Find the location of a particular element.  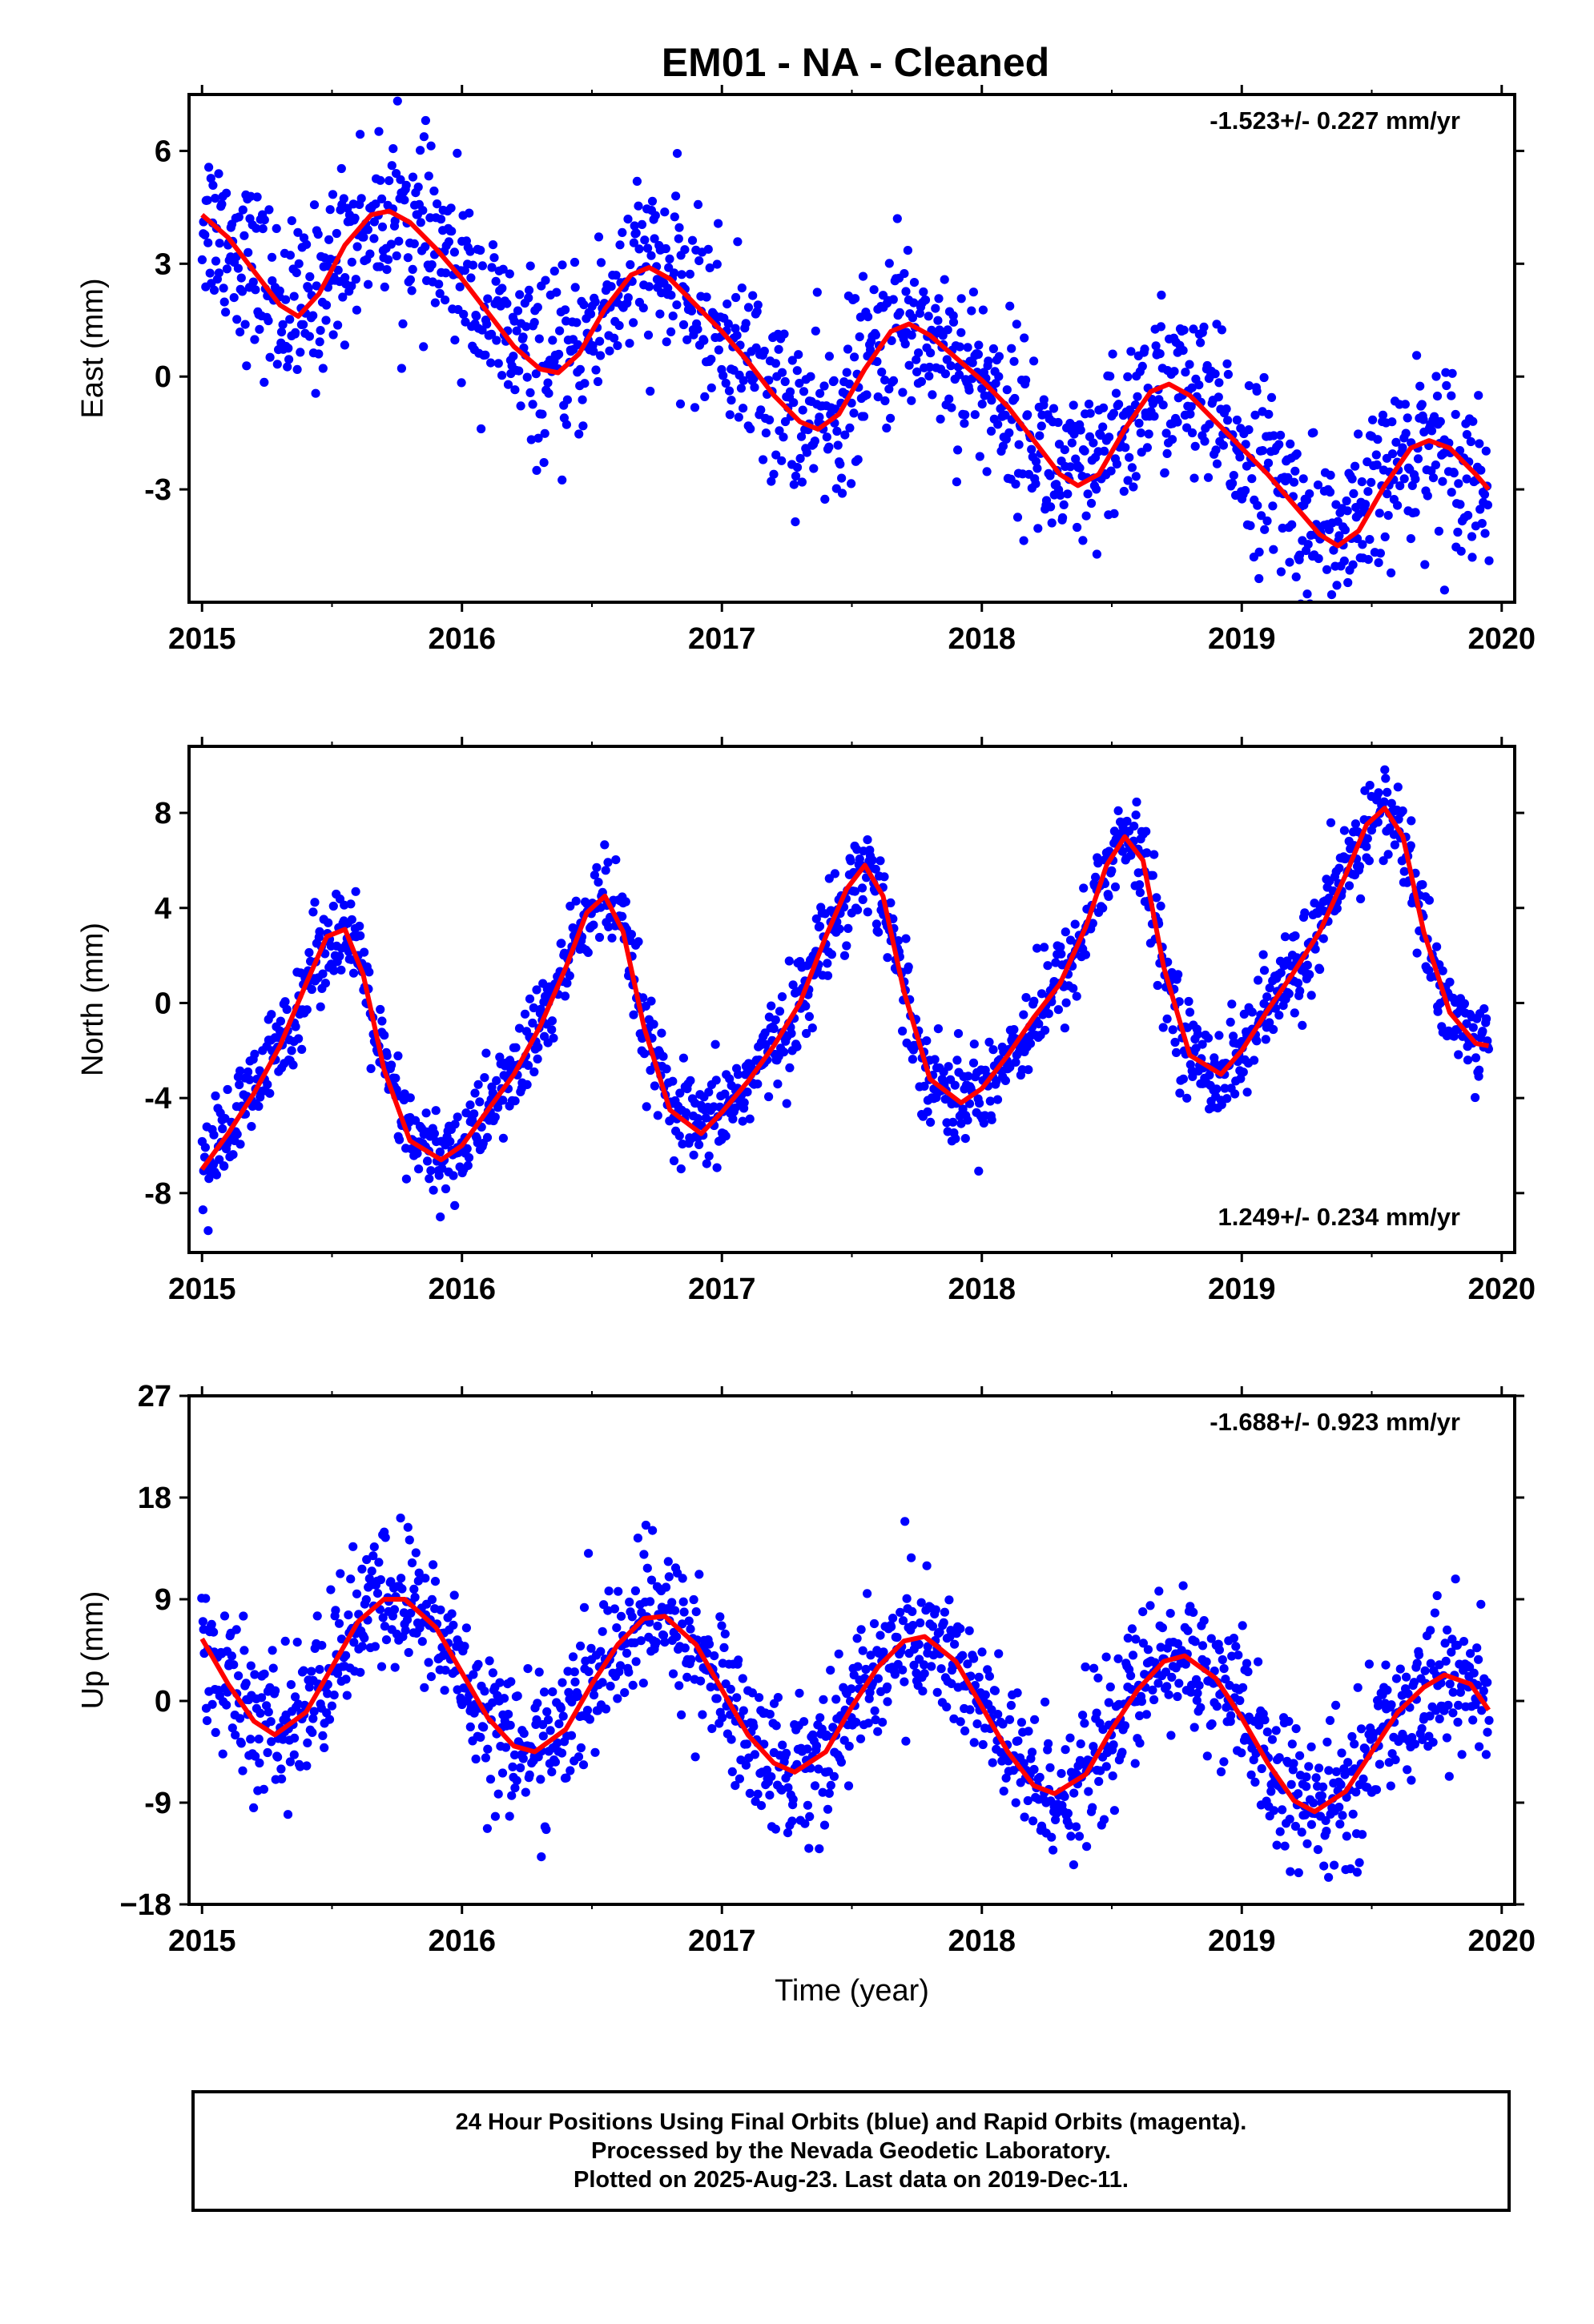

rate-annotation: 1.249+/- 0.234 mm/yr is located at coordinates (1339, 1217).